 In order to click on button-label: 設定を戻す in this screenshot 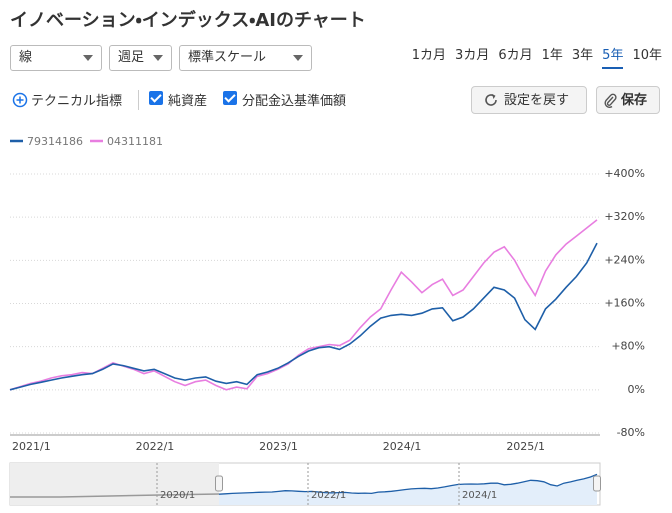, I will do `click(537, 100)`.